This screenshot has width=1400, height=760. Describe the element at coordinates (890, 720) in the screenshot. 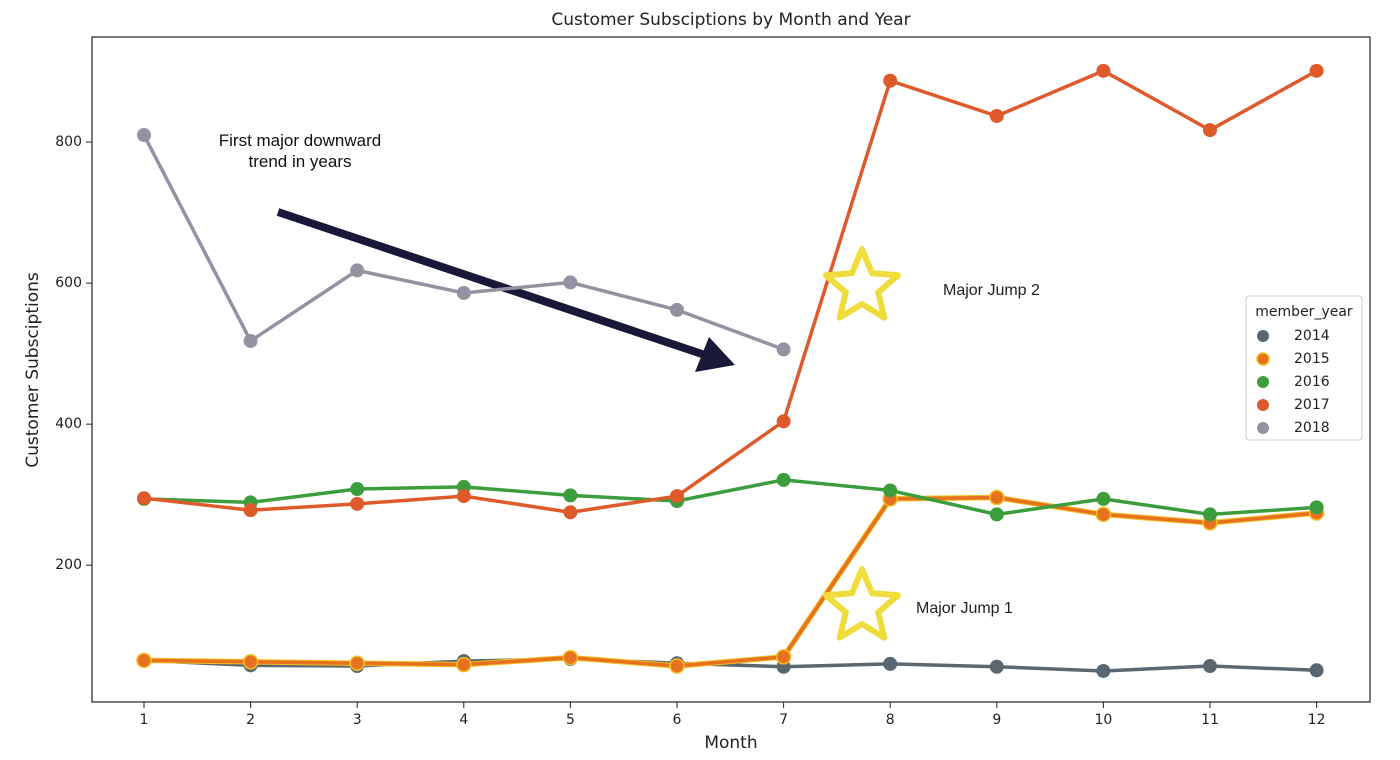

I see `x-tick-label: 8` at that location.